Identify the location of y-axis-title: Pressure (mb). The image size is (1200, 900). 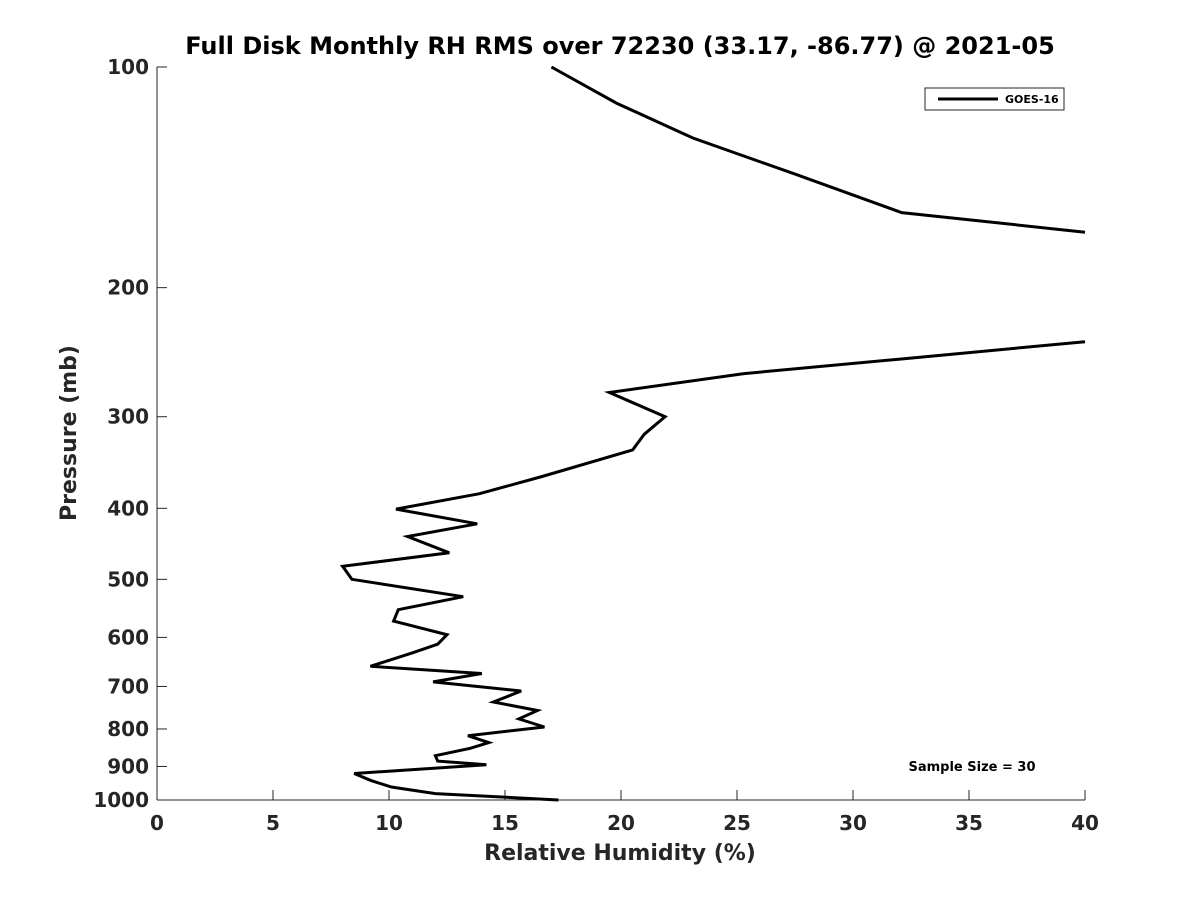
(69, 433).